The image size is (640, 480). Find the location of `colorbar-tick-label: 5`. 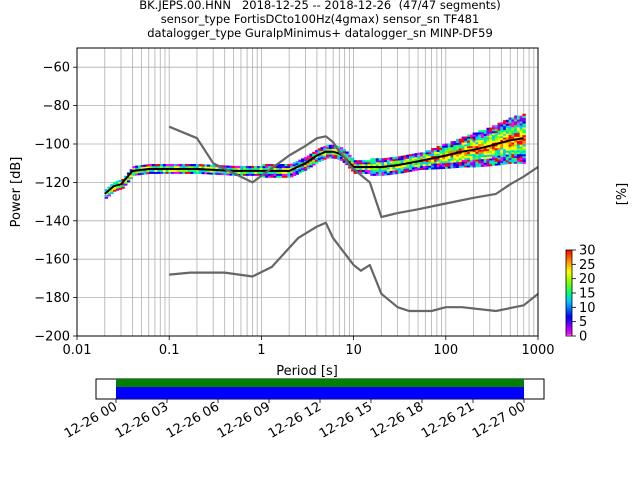

colorbar-tick-label: 5 is located at coordinates (583, 322).